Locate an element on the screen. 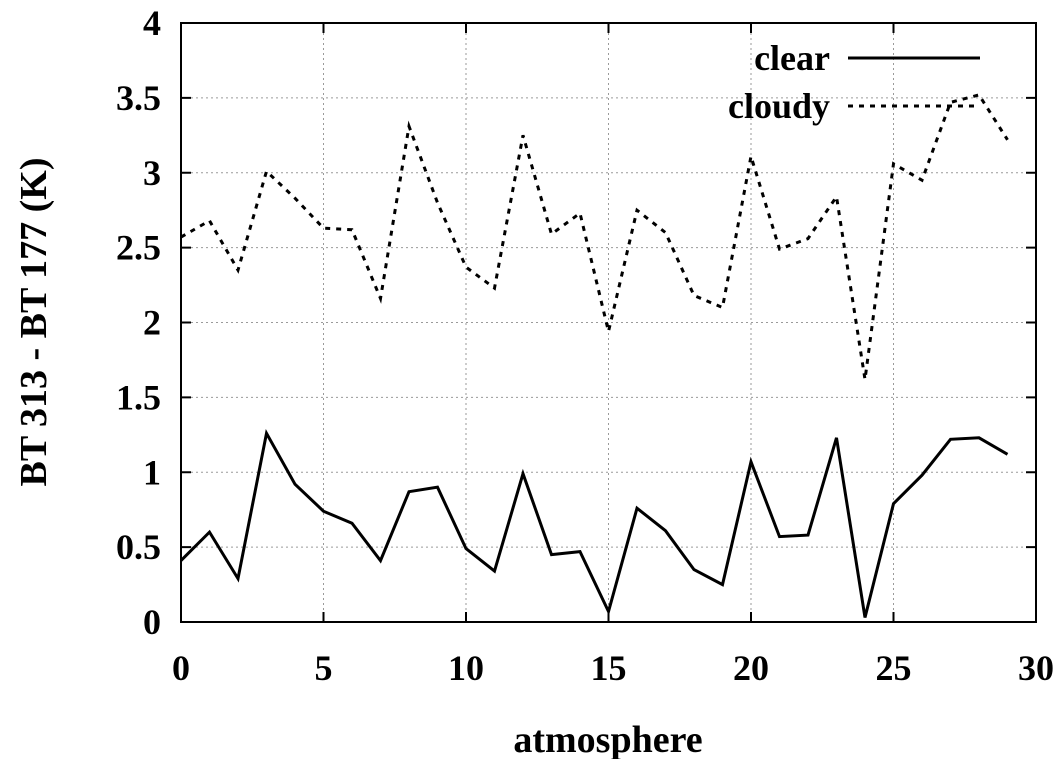 The height and width of the screenshot is (764, 1061). legend: clear cloudy is located at coordinates (854, 82).